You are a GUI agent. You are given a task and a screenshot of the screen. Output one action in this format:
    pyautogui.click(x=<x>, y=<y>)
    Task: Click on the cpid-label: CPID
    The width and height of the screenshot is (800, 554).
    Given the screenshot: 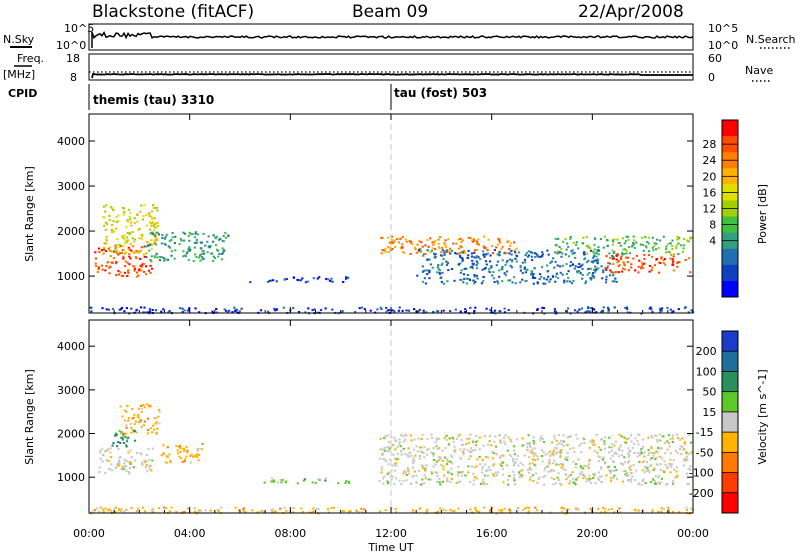 What is the action you would take?
    pyautogui.click(x=22, y=93)
    